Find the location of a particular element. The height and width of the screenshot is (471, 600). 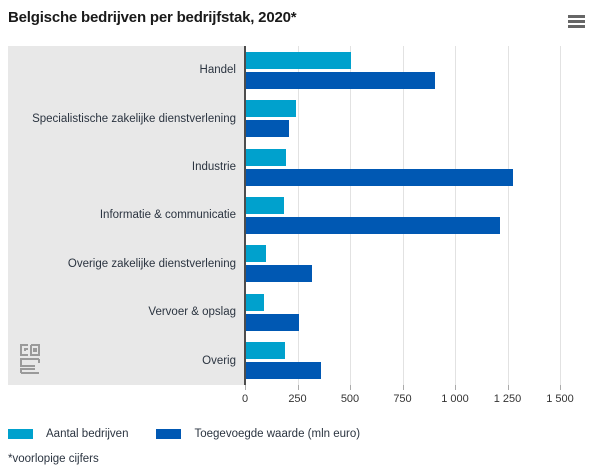

chart-row: Overig is located at coordinates (300, 360).